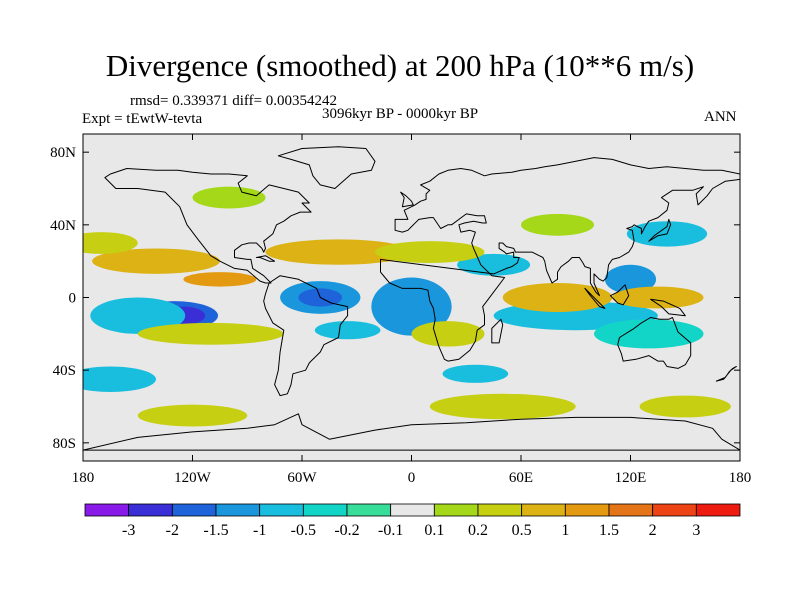 The height and width of the screenshot is (600, 800). What do you see at coordinates (412, 521) in the screenshot?
I see `colorbar: -3 -2 -1.5 -1 -0.5 -0.2 -0.1 0.1 0.2 0.5 1 1.5 2 3` at bounding box center [412, 521].